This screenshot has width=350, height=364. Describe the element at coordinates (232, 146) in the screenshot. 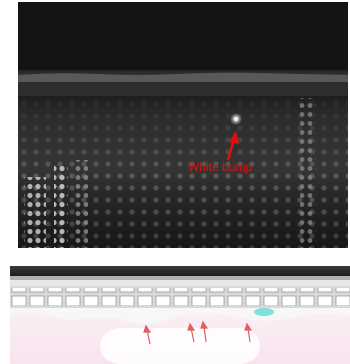

I see `annotation-arrow` at that location.